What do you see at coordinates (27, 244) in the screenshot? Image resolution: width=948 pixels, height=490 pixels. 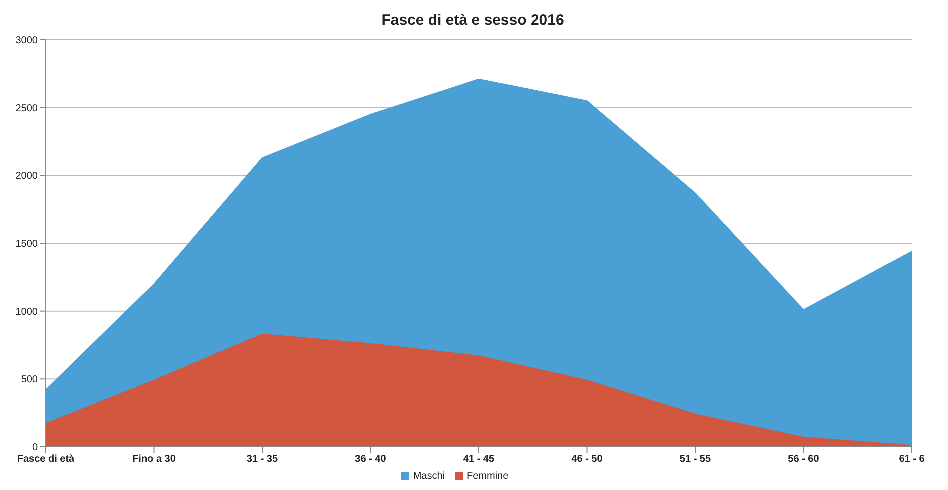 I see `y-tick-label: 1500` at bounding box center [27, 244].